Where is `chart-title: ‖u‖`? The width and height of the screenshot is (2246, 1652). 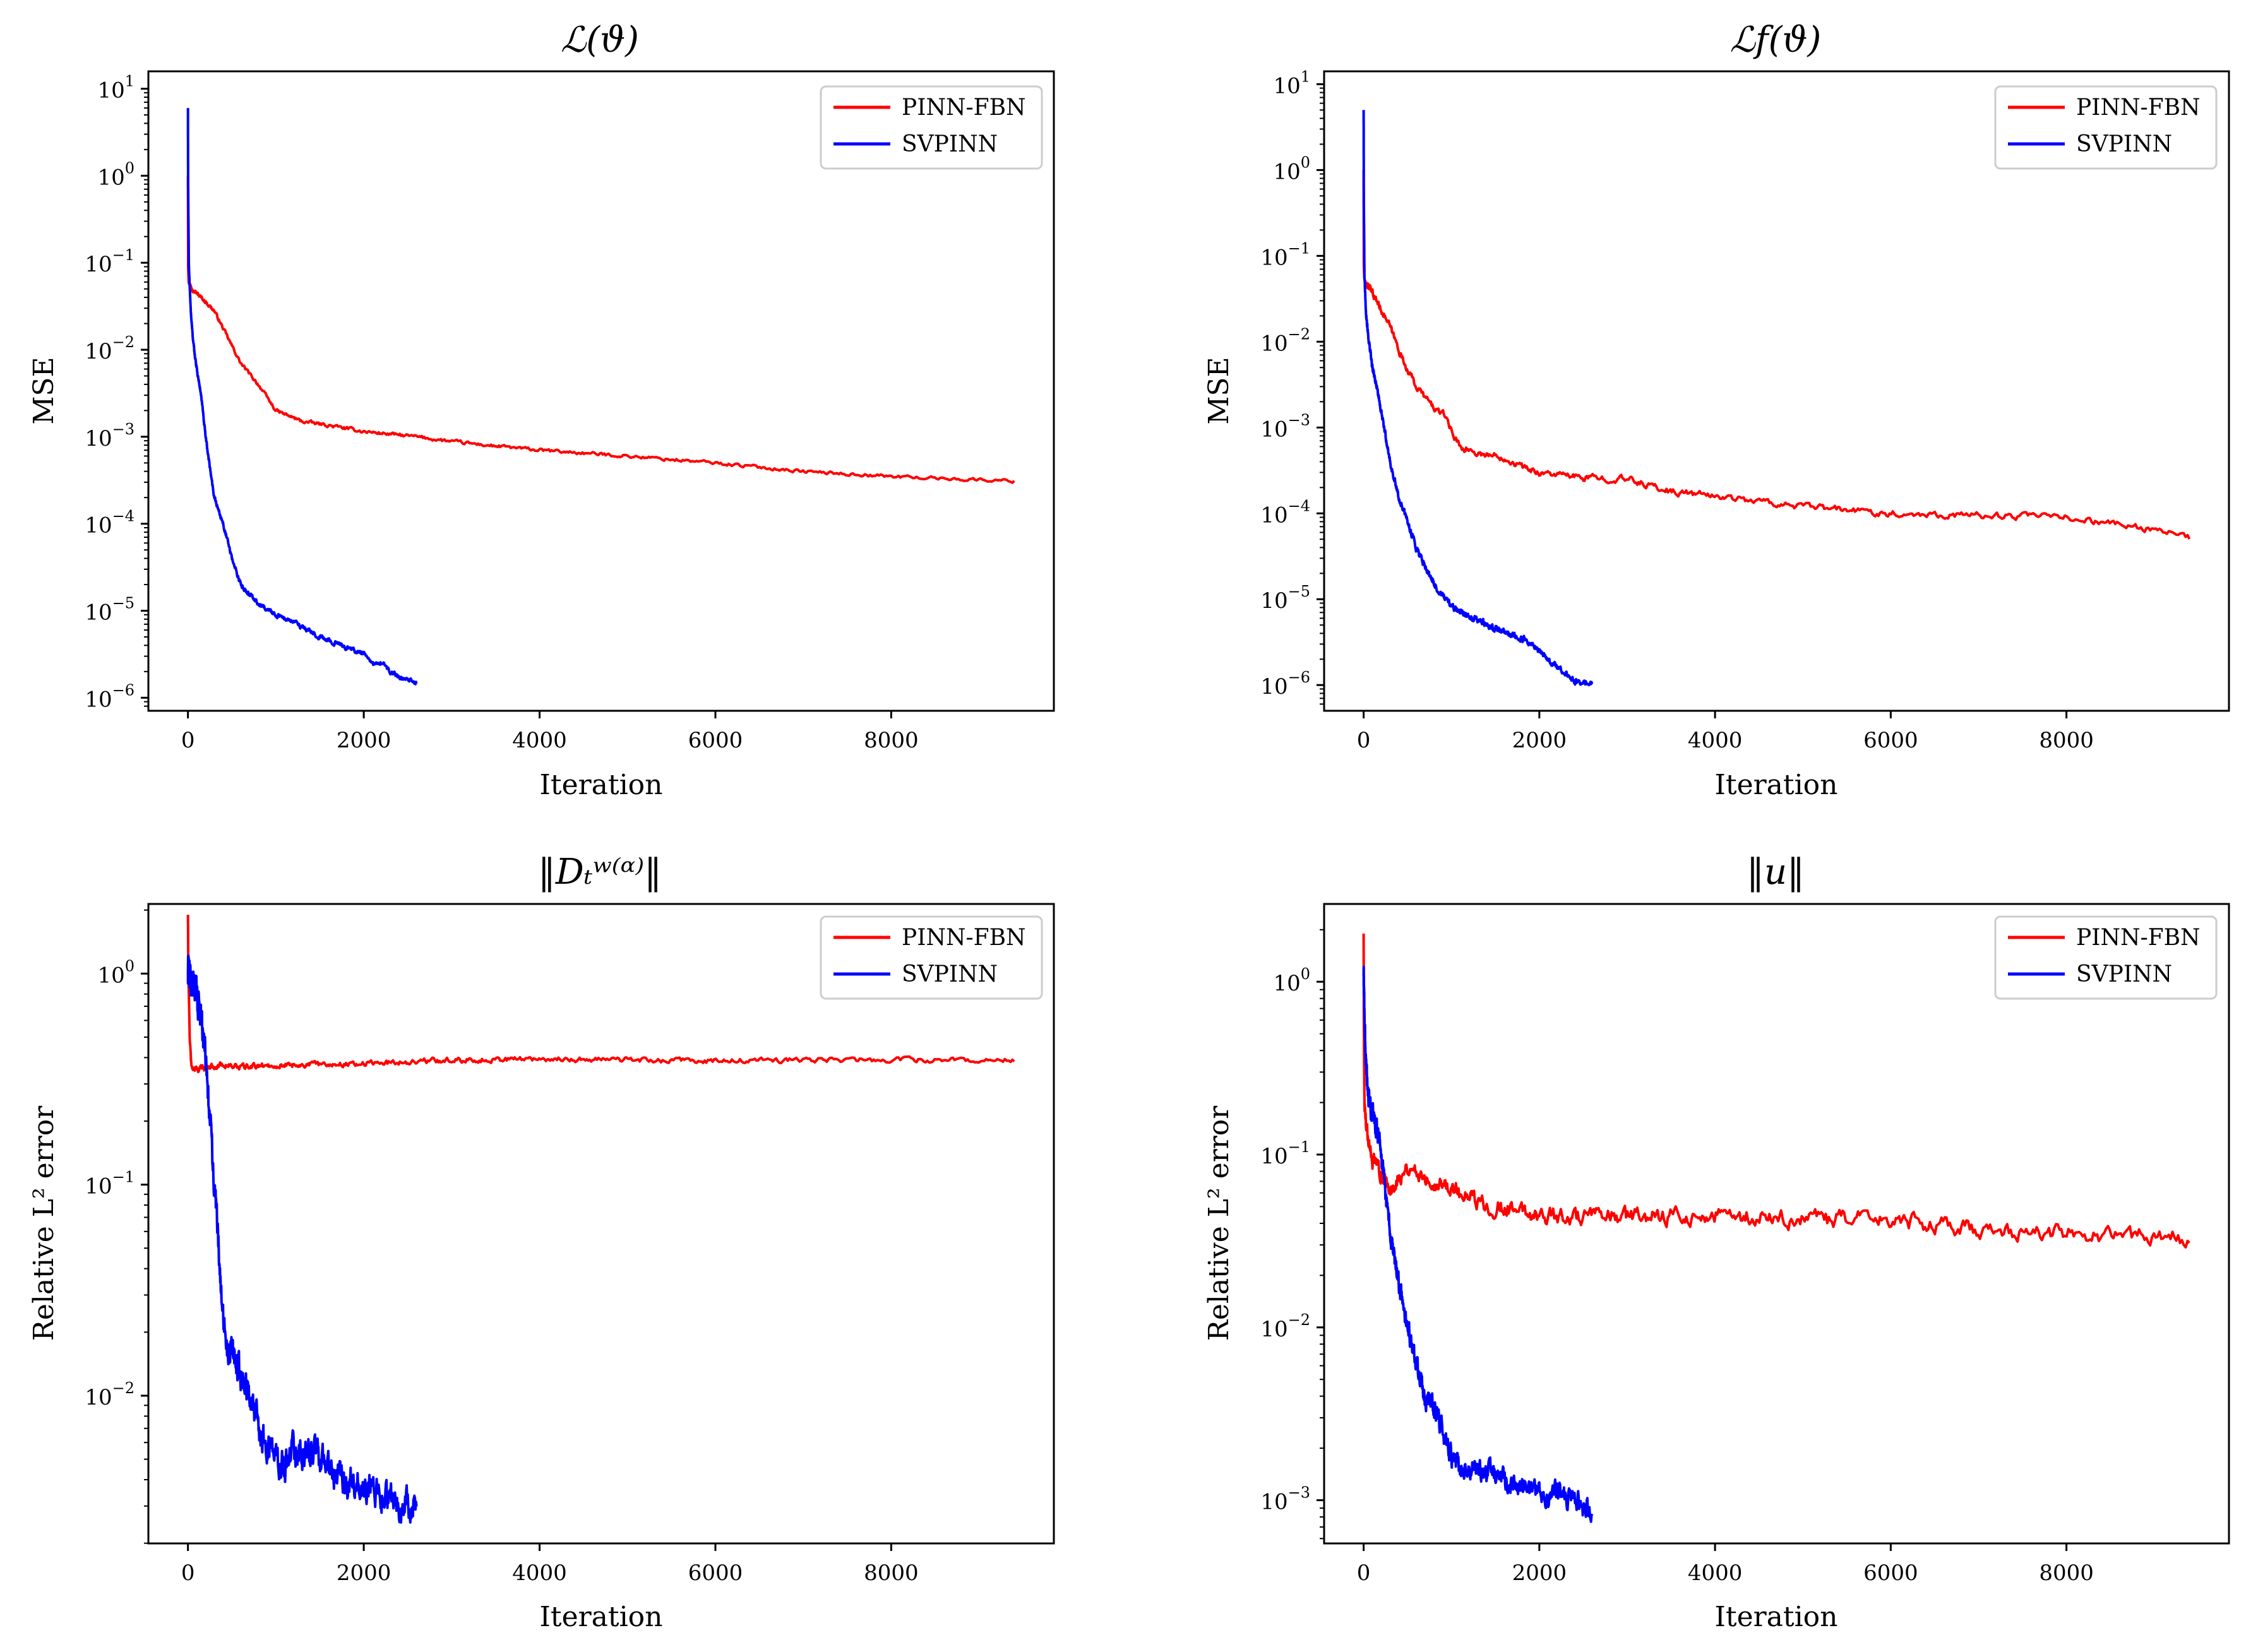
chart-title: ‖u‖ is located at coordinates (1776, 872).